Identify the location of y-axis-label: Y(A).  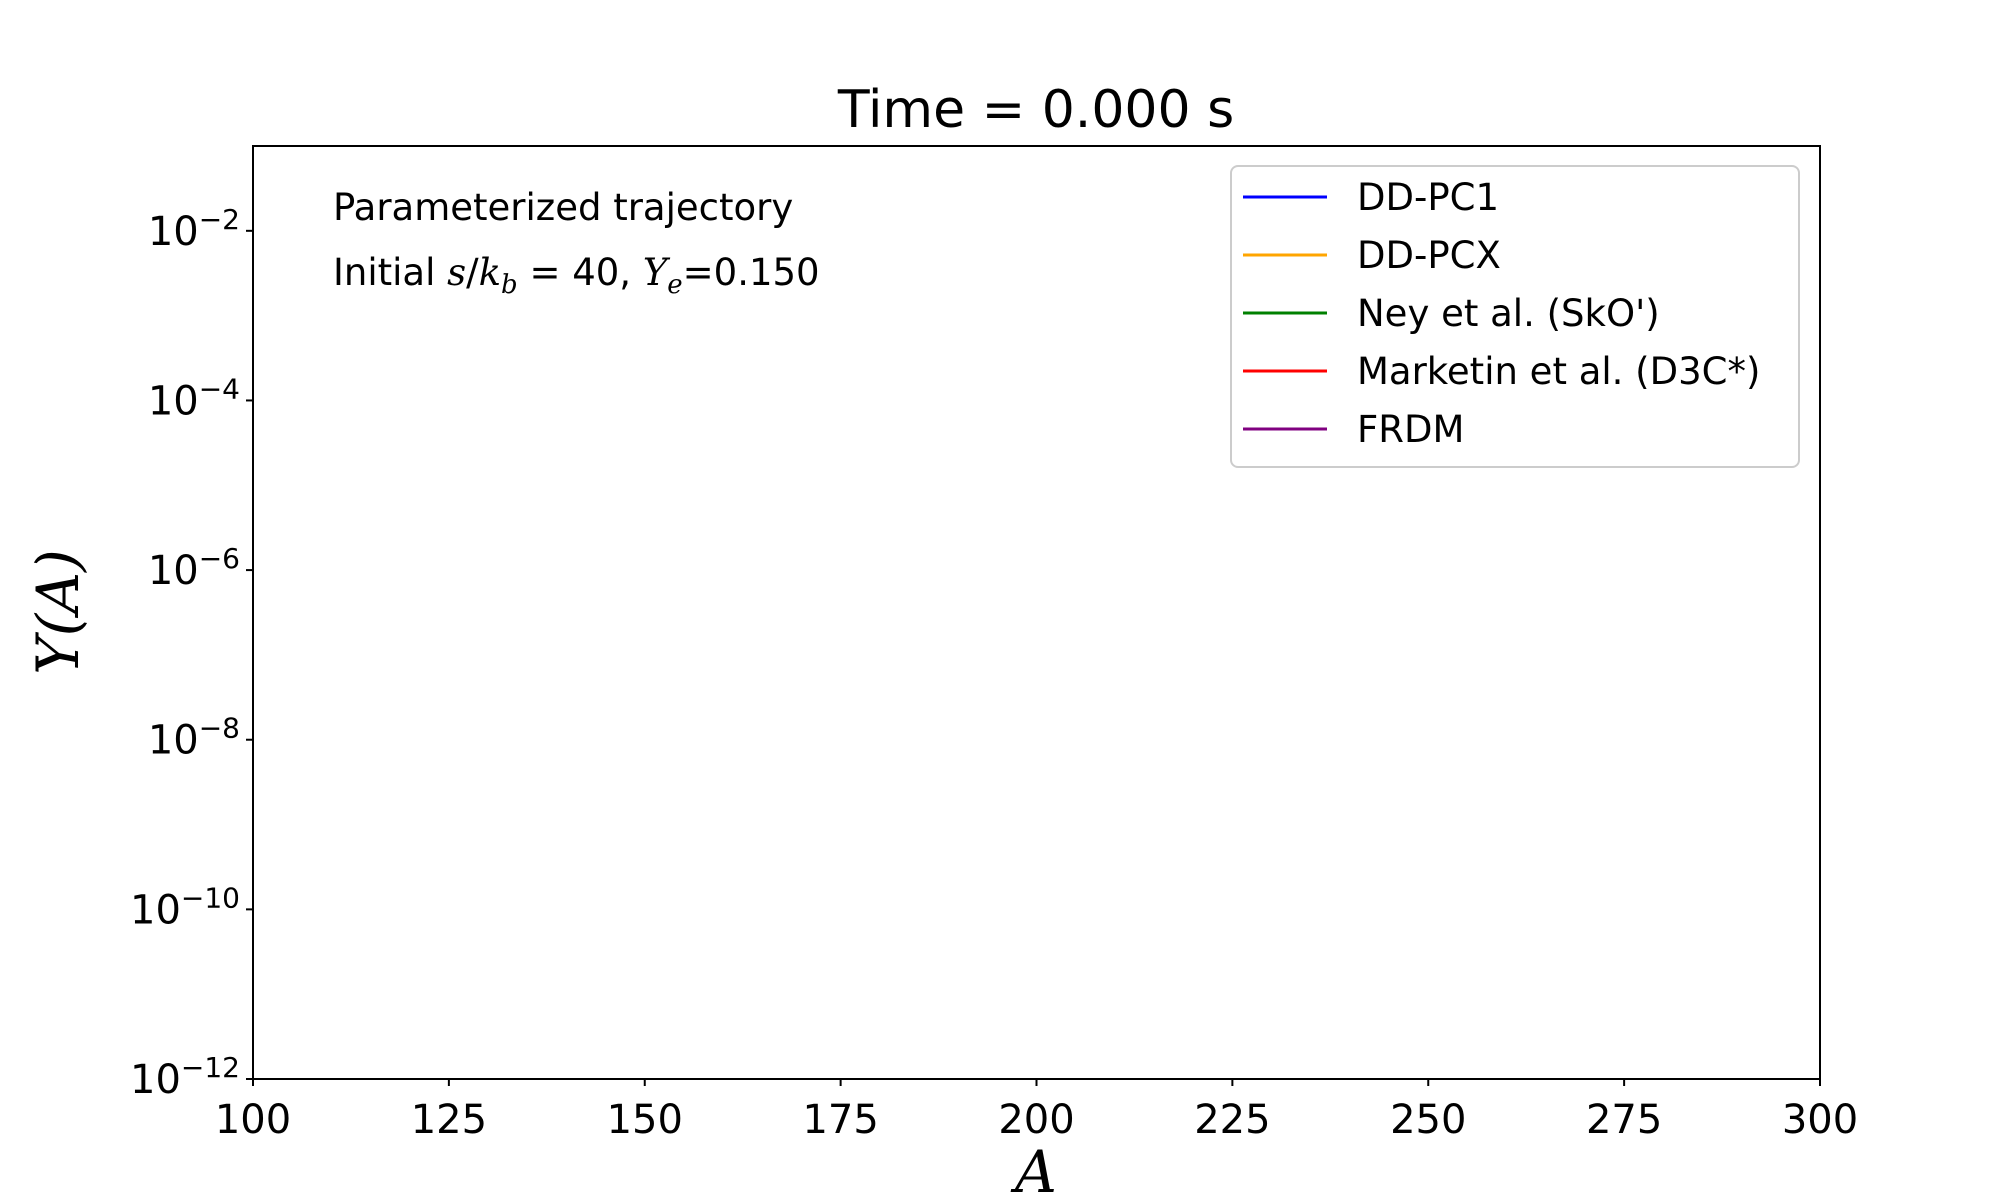
(58, 611).